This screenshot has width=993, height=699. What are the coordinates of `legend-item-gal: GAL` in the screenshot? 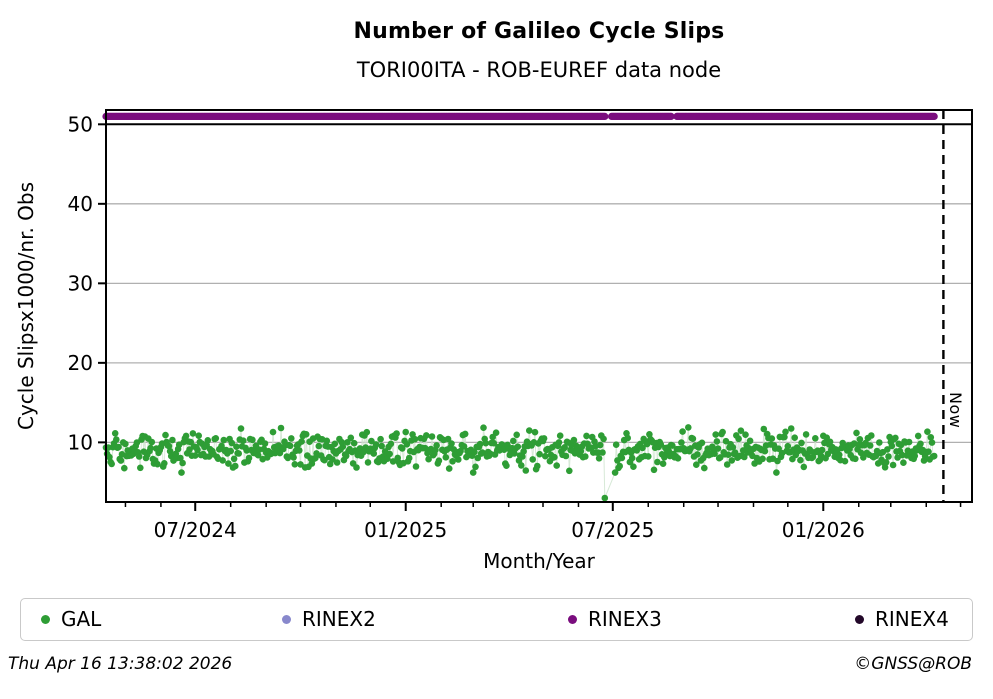 It's located at (71, 619).